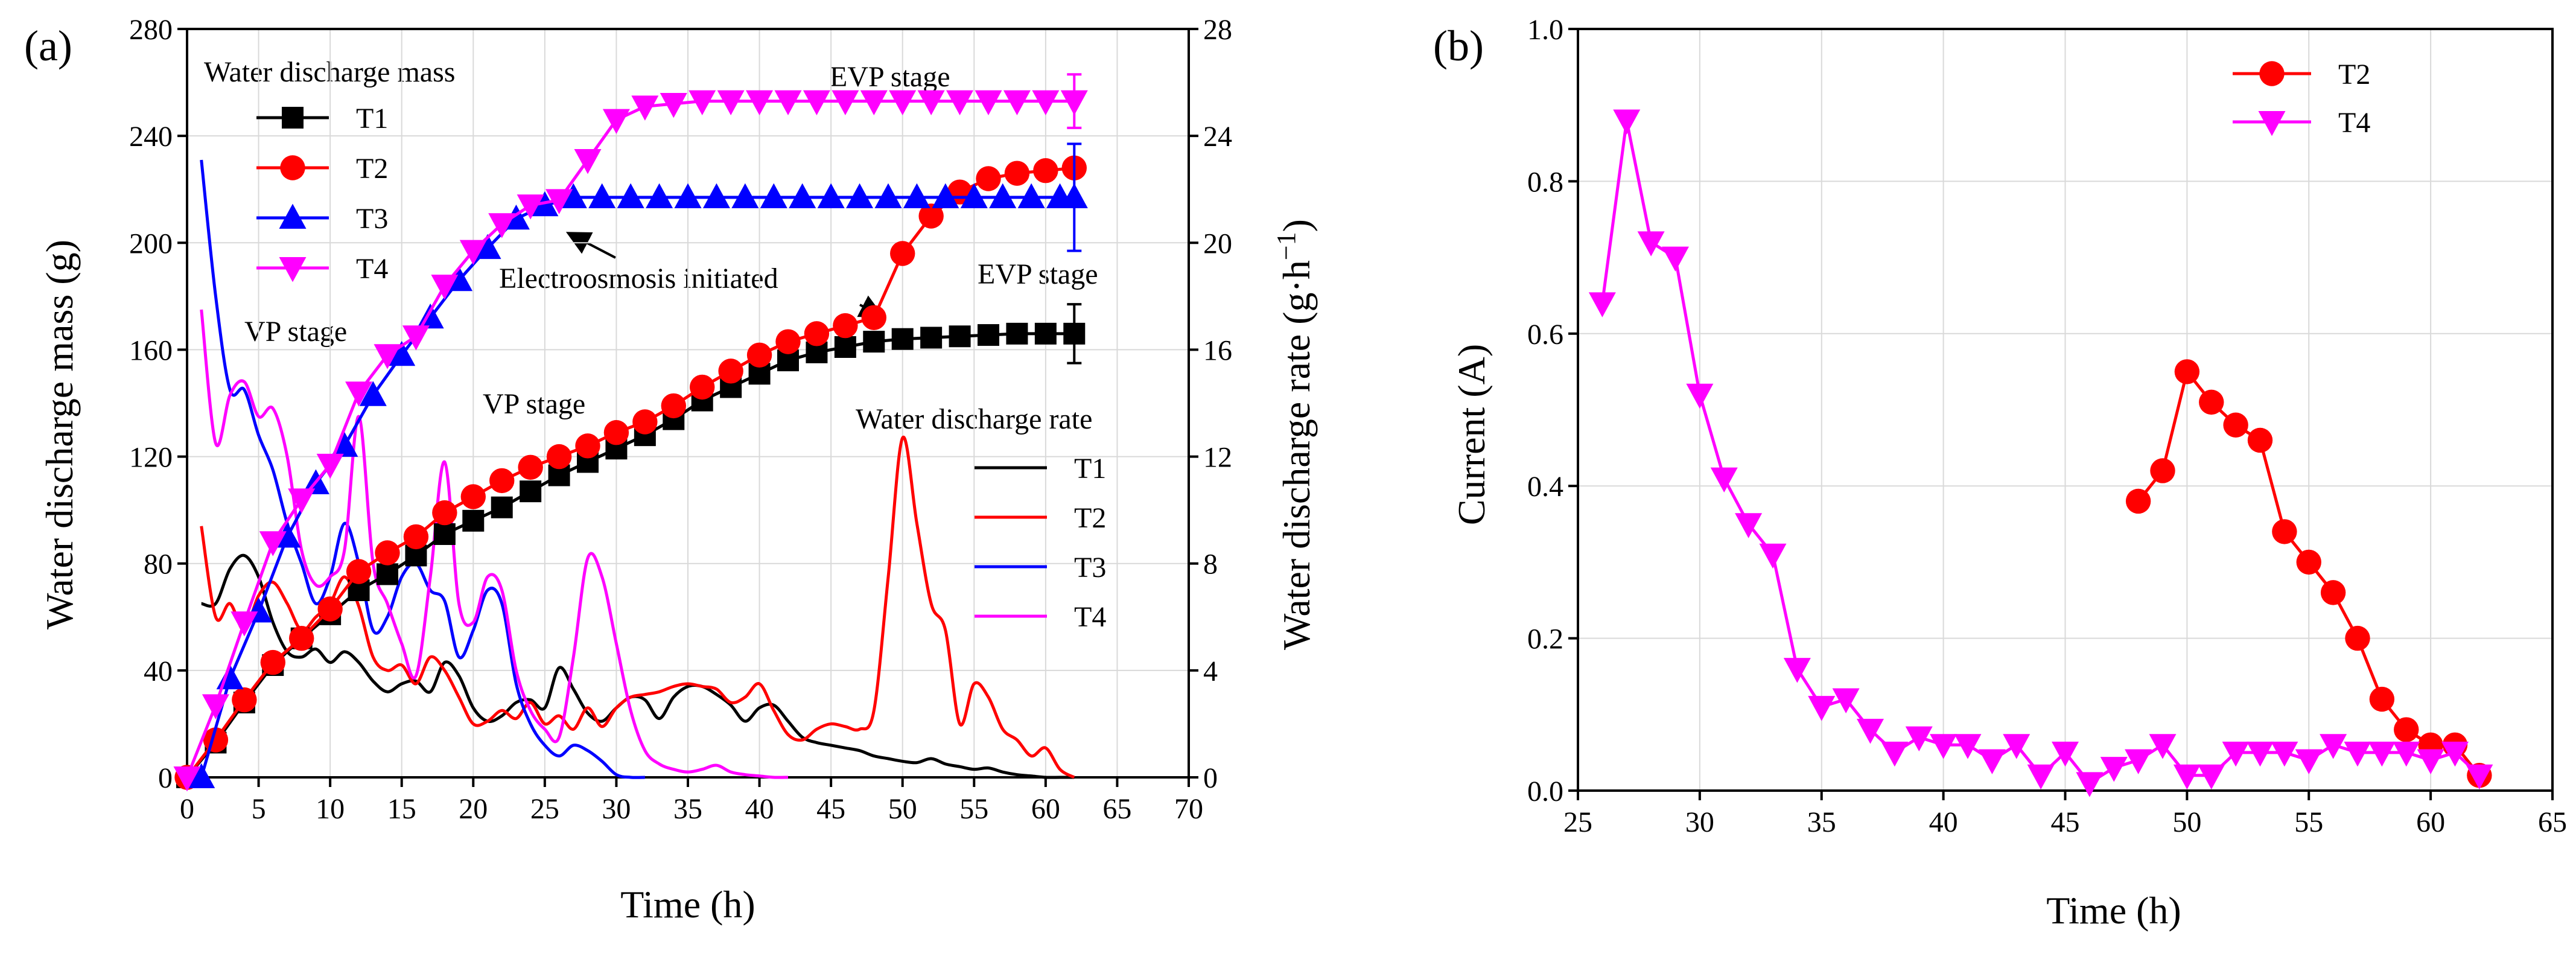 The width and height of the screenshot is (2576, 959). Describe the element at coordinates (2308, 822) in the screenshot. I see `panel-b-xtick-label: 55` at that location.